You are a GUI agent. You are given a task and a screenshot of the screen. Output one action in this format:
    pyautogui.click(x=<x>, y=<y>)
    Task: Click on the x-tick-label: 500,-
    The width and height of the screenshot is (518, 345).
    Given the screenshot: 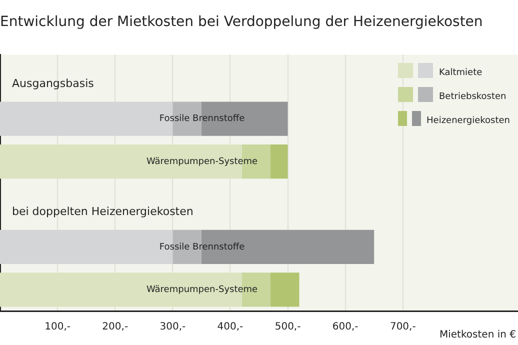 What is the action you would take?
    pyautogui.click(x=288, y=327)
    